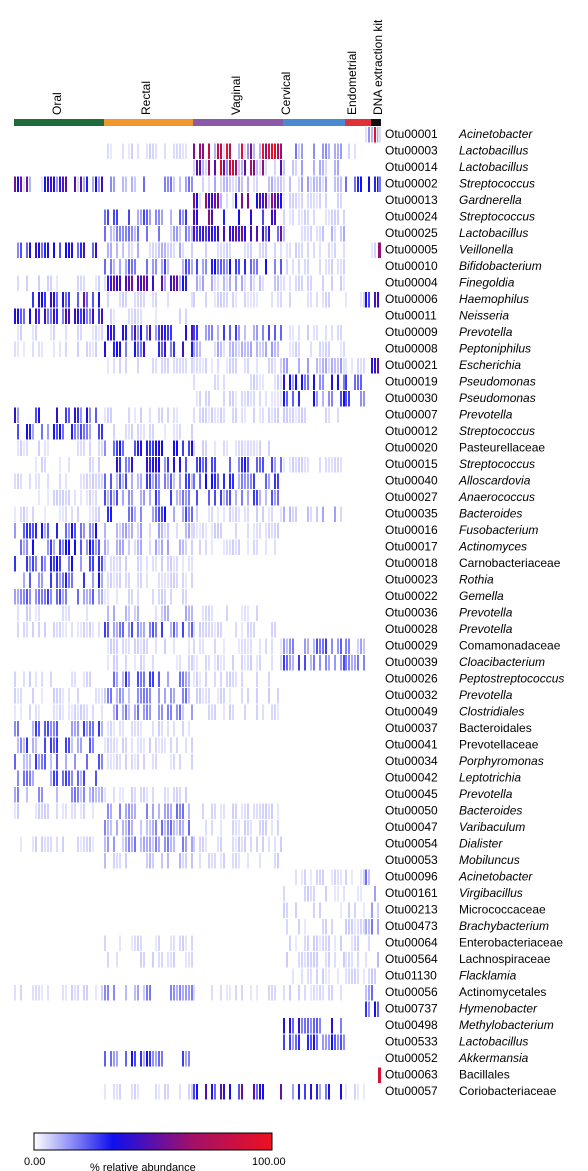  I want to click on row-otu-label: Otu00016, so click(411, 530).